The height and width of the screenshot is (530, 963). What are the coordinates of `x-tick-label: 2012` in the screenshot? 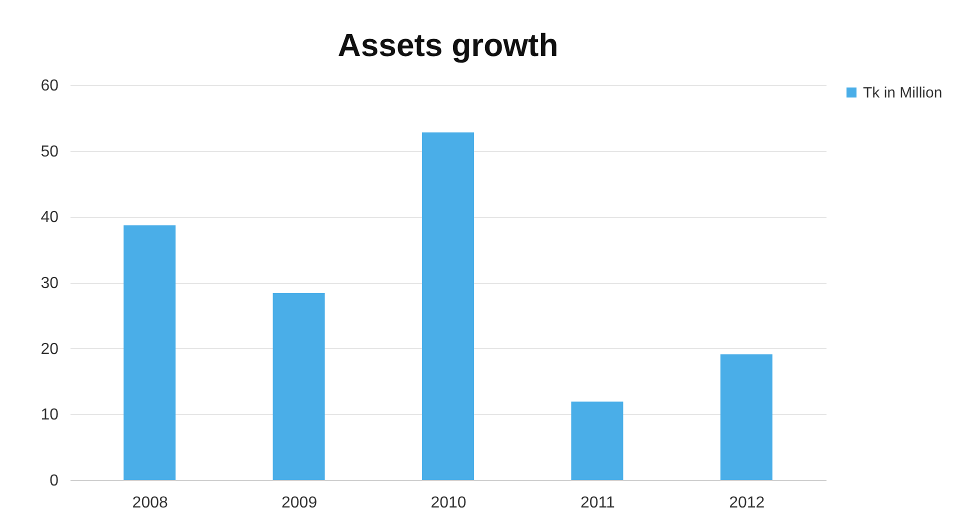 It's located at (747, 503).